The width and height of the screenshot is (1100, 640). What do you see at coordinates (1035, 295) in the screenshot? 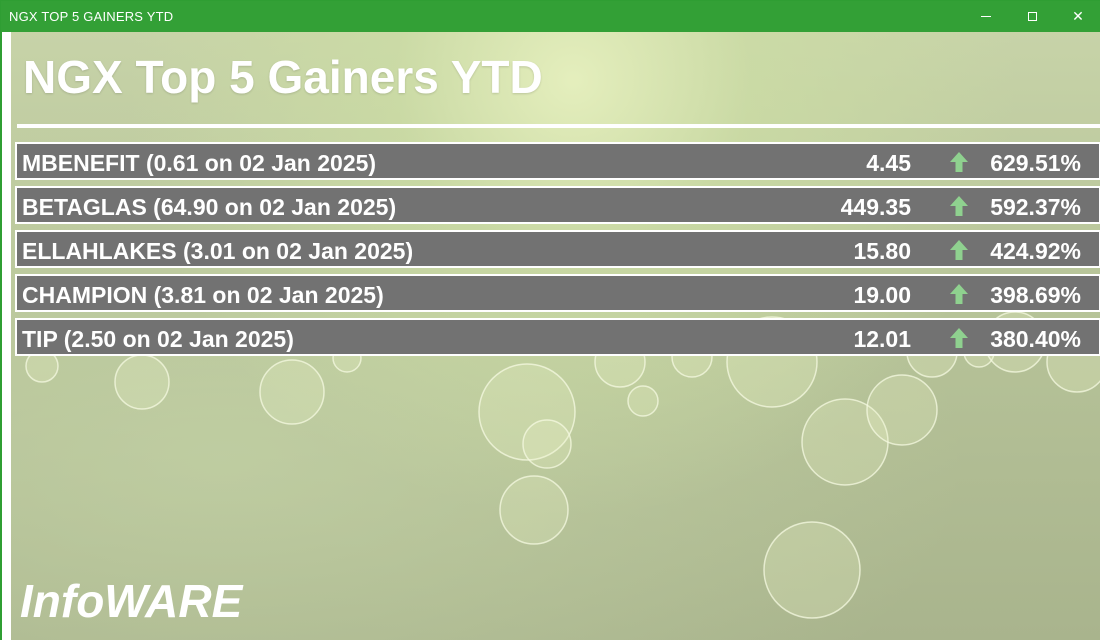
I see `gainer-change: 398.69%` at bounding box center [1035, 295].